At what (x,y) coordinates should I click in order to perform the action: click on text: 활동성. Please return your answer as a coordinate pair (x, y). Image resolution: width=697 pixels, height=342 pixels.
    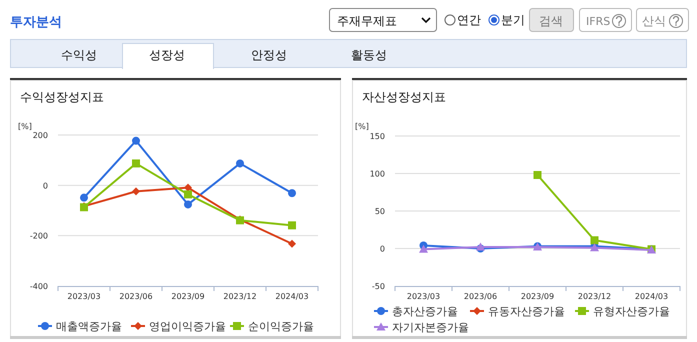
    Looking at the image, I should click on (369, 55).